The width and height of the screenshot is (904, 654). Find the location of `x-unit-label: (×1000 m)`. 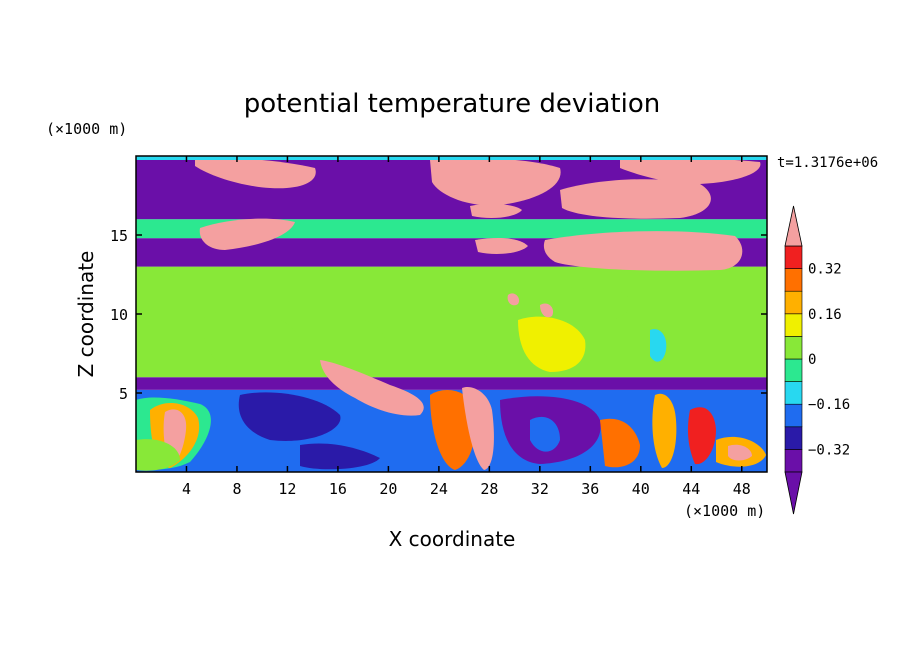

x-unit-label: (×1000 m) is located at coordinates (724, 511).